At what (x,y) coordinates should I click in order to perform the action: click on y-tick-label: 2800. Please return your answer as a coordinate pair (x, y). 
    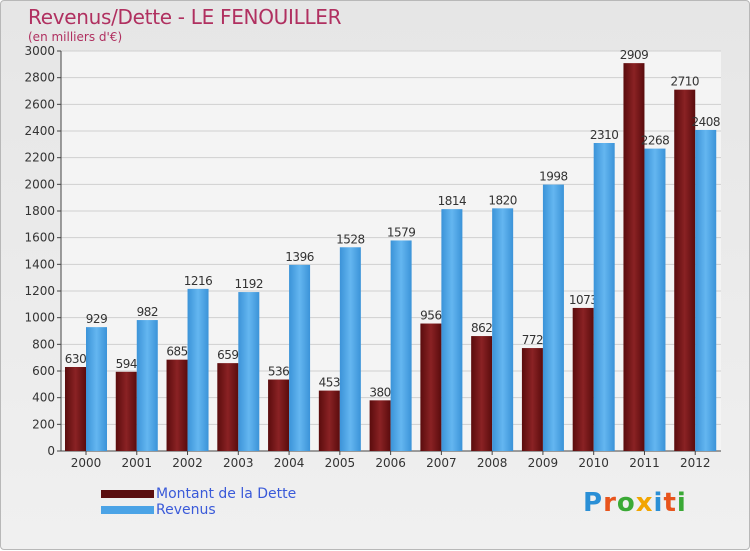
    Looking at the image, I should click on (39, 78).